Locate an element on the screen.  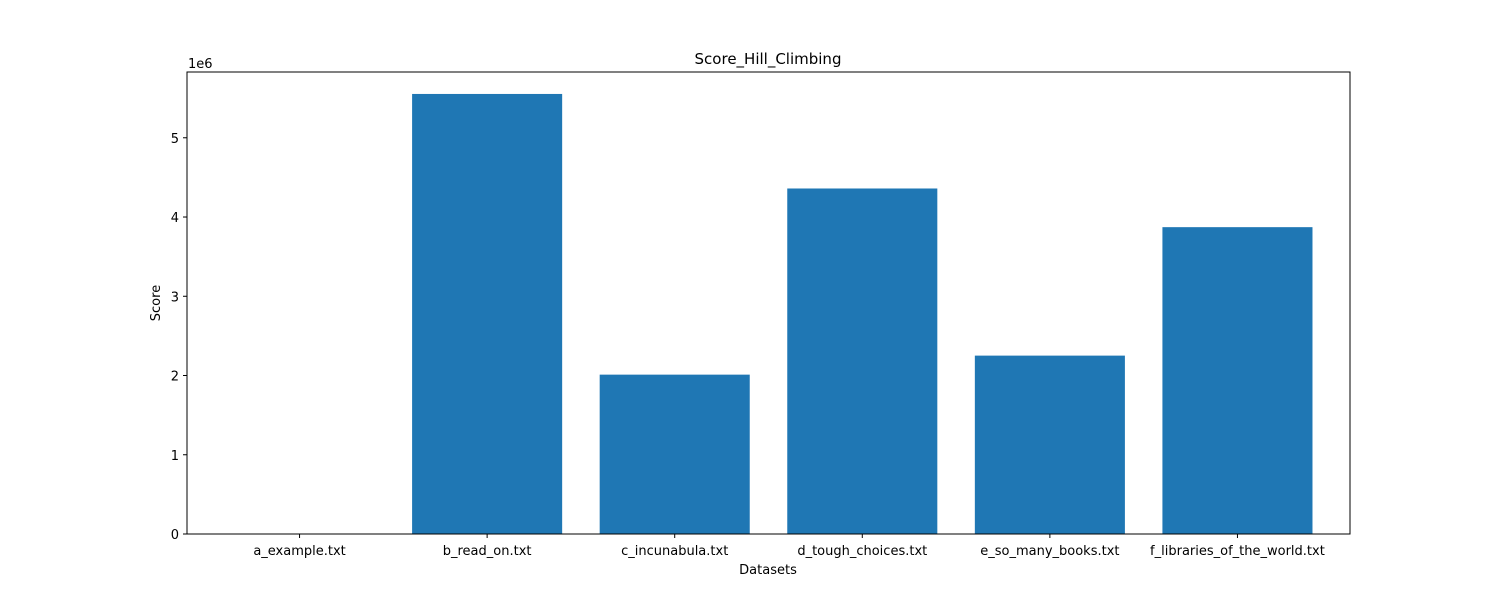
y-tick-label: 3 is located at coordinates (175, 297).